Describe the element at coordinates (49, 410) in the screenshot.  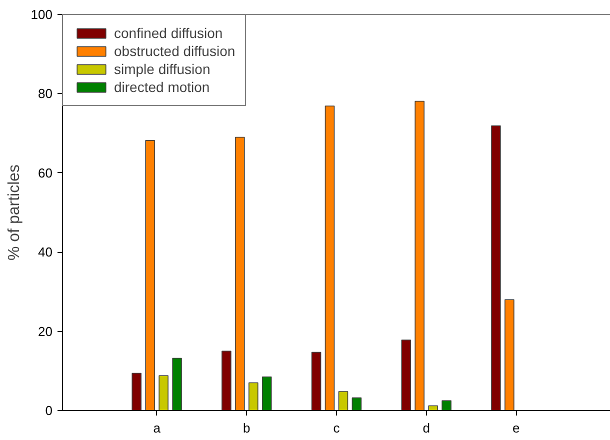
I see `y-tick-label: 0` at that location.